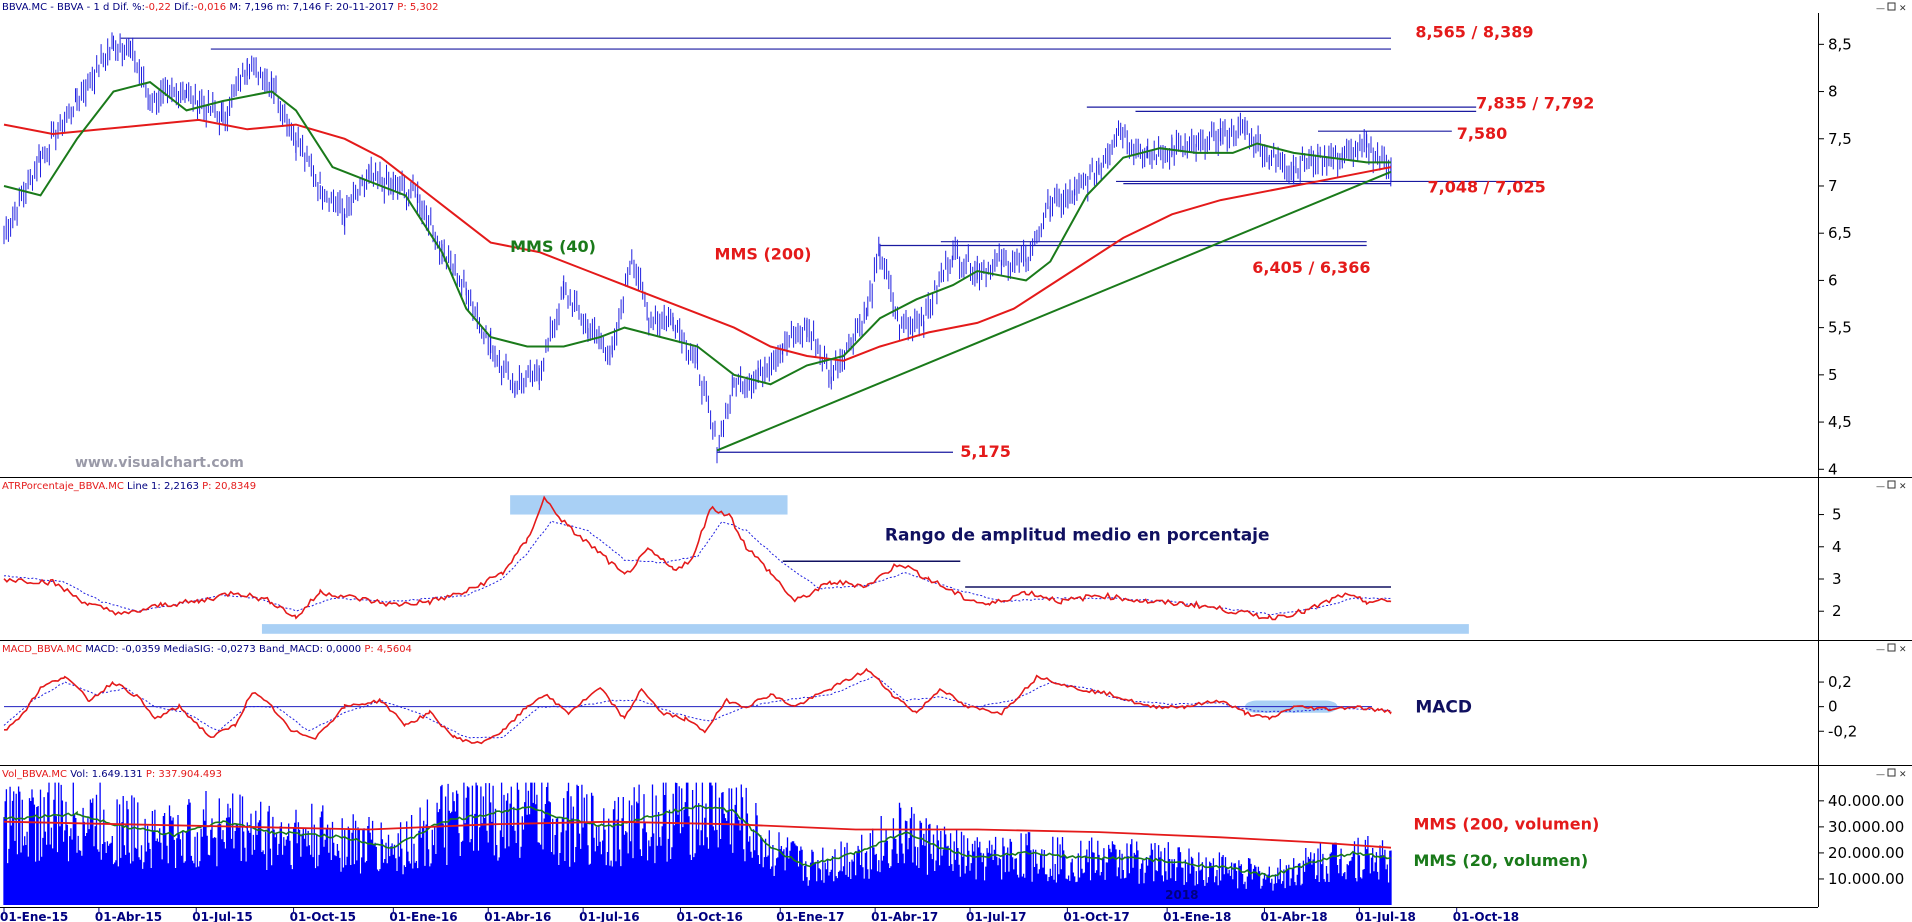  Describe the element at coordinates (763, 254) in the screenshot. I see `price-annotation: MMS (200)` at that location.